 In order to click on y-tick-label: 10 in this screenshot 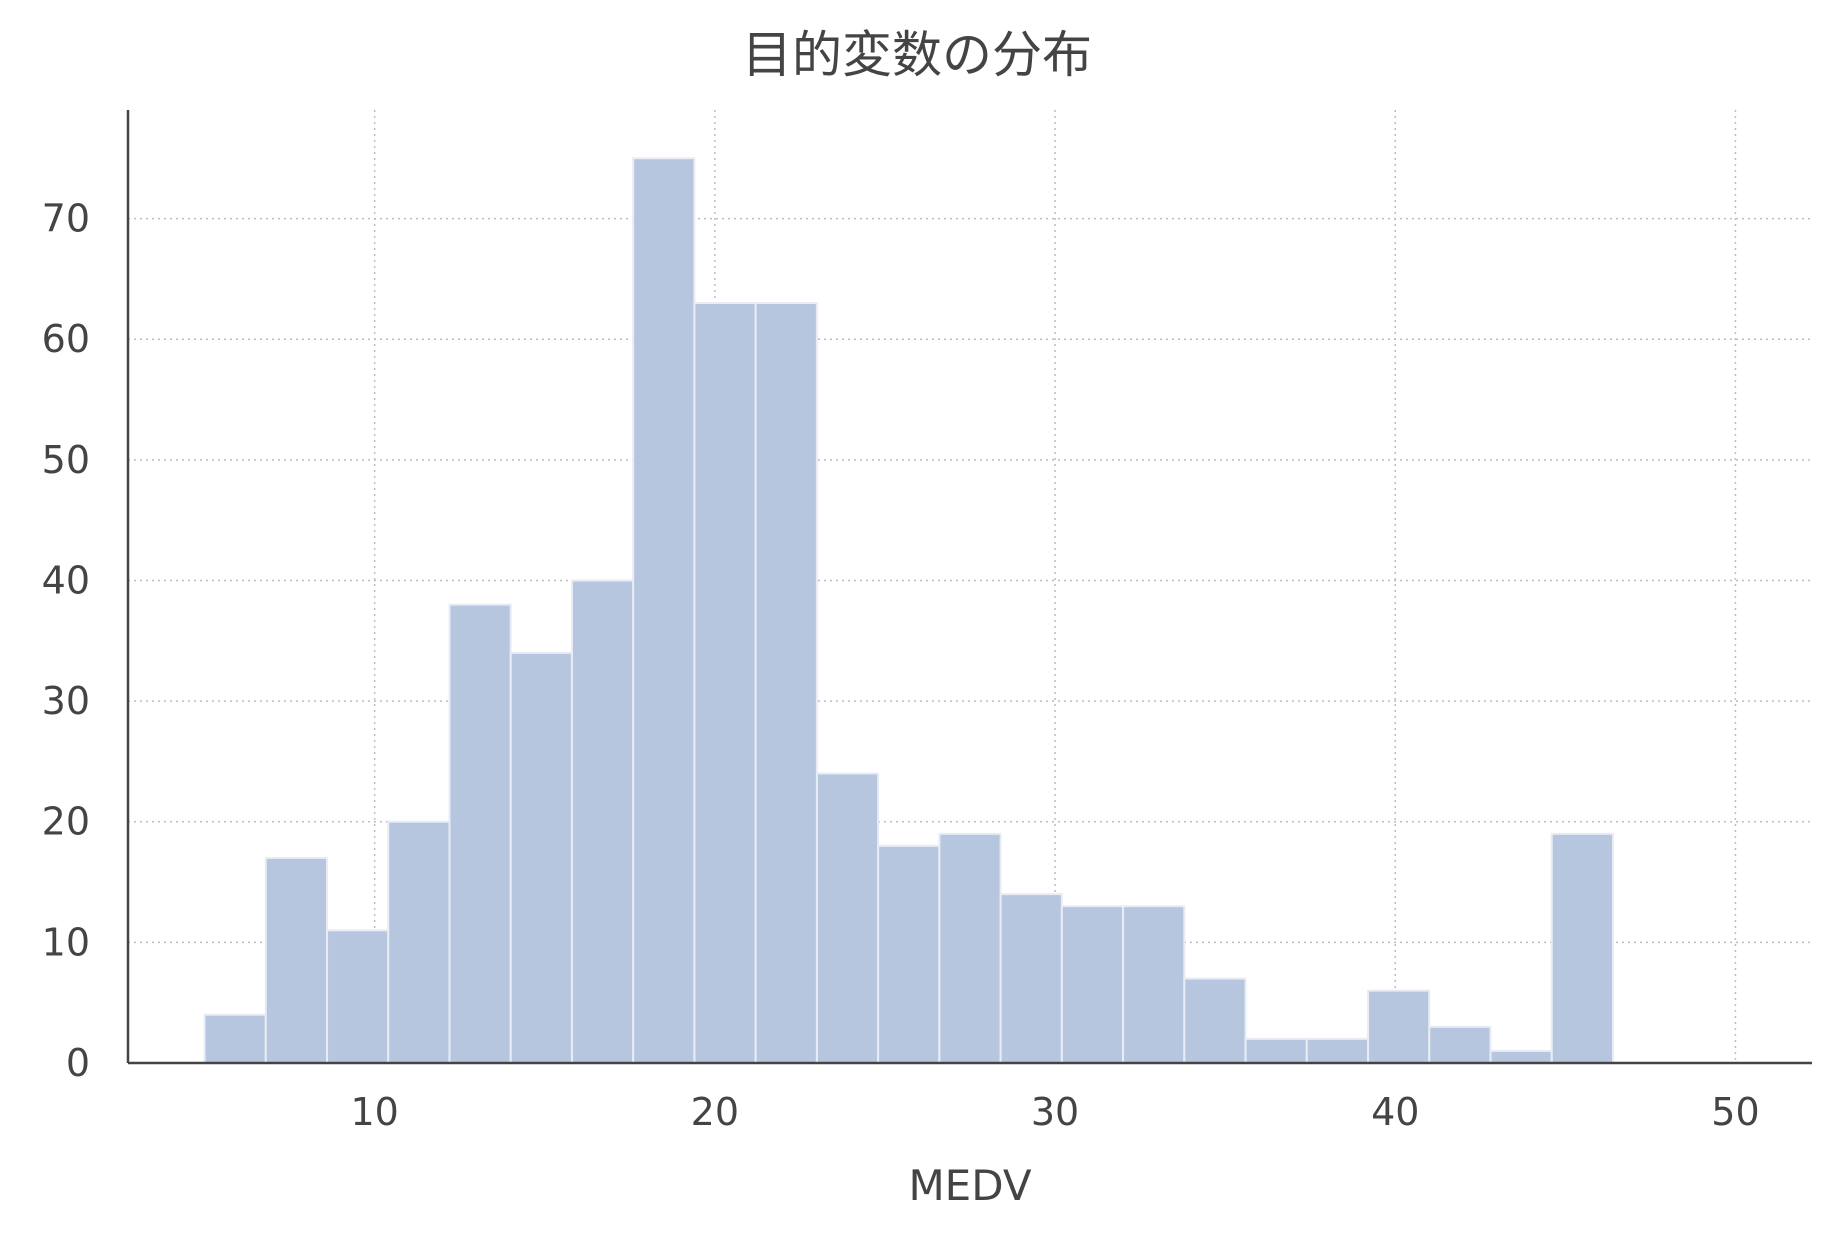, I will do `click(66, 942)`.